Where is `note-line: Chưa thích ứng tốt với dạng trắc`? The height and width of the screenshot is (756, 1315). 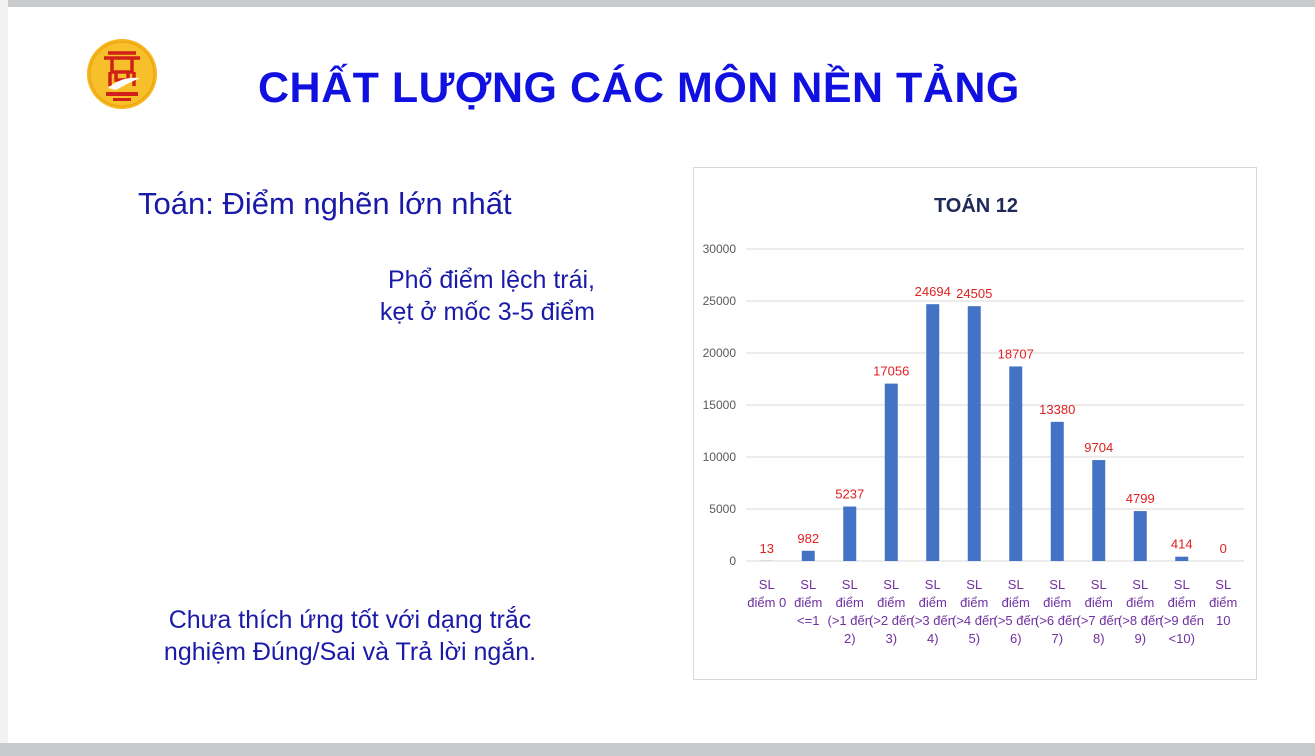
note-line: Chưa thích ứng tốt với dạng trắc is located at coordinates (350, 620).